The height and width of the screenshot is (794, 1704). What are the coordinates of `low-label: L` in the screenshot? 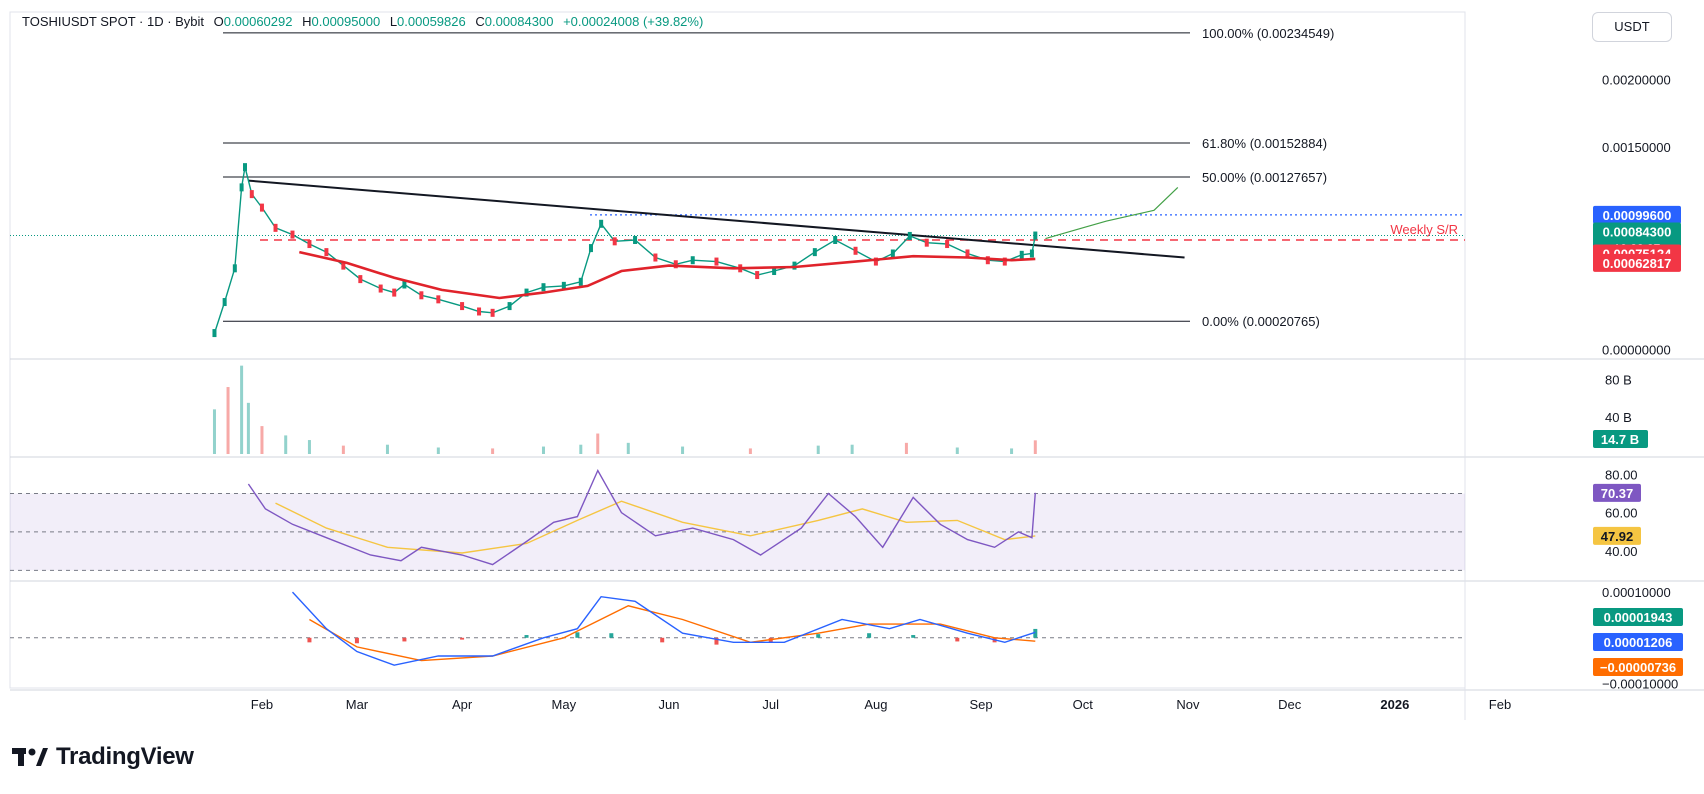 It's located at (393, 21).